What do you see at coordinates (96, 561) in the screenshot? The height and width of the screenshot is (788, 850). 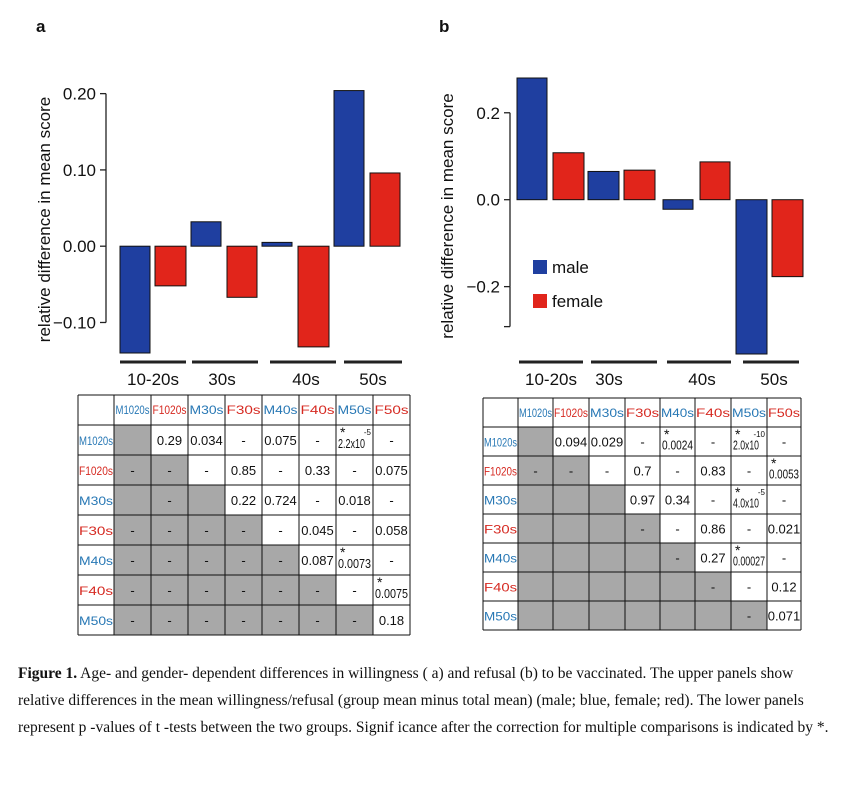 I see `table-row-header: M40s` at bounding box center [96, 561].